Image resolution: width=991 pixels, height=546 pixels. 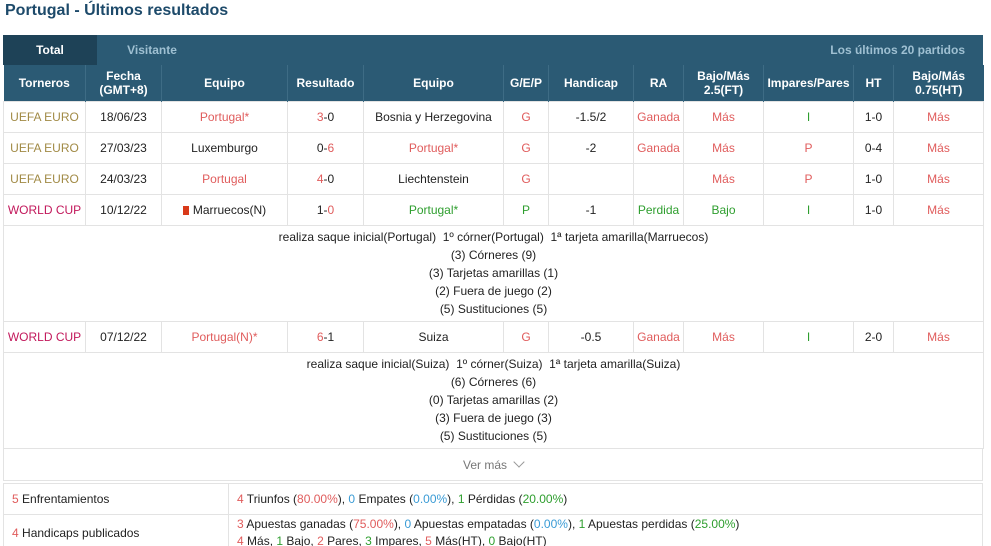 I want to click on handicap-result: Ganada, so click(x=658, y=336).